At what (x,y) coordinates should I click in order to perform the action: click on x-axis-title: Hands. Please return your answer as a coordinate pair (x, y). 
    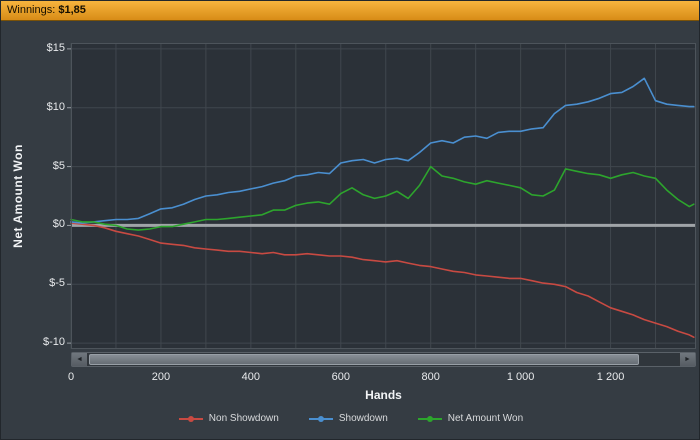
    Looking at the image, I should click on (383, 395).